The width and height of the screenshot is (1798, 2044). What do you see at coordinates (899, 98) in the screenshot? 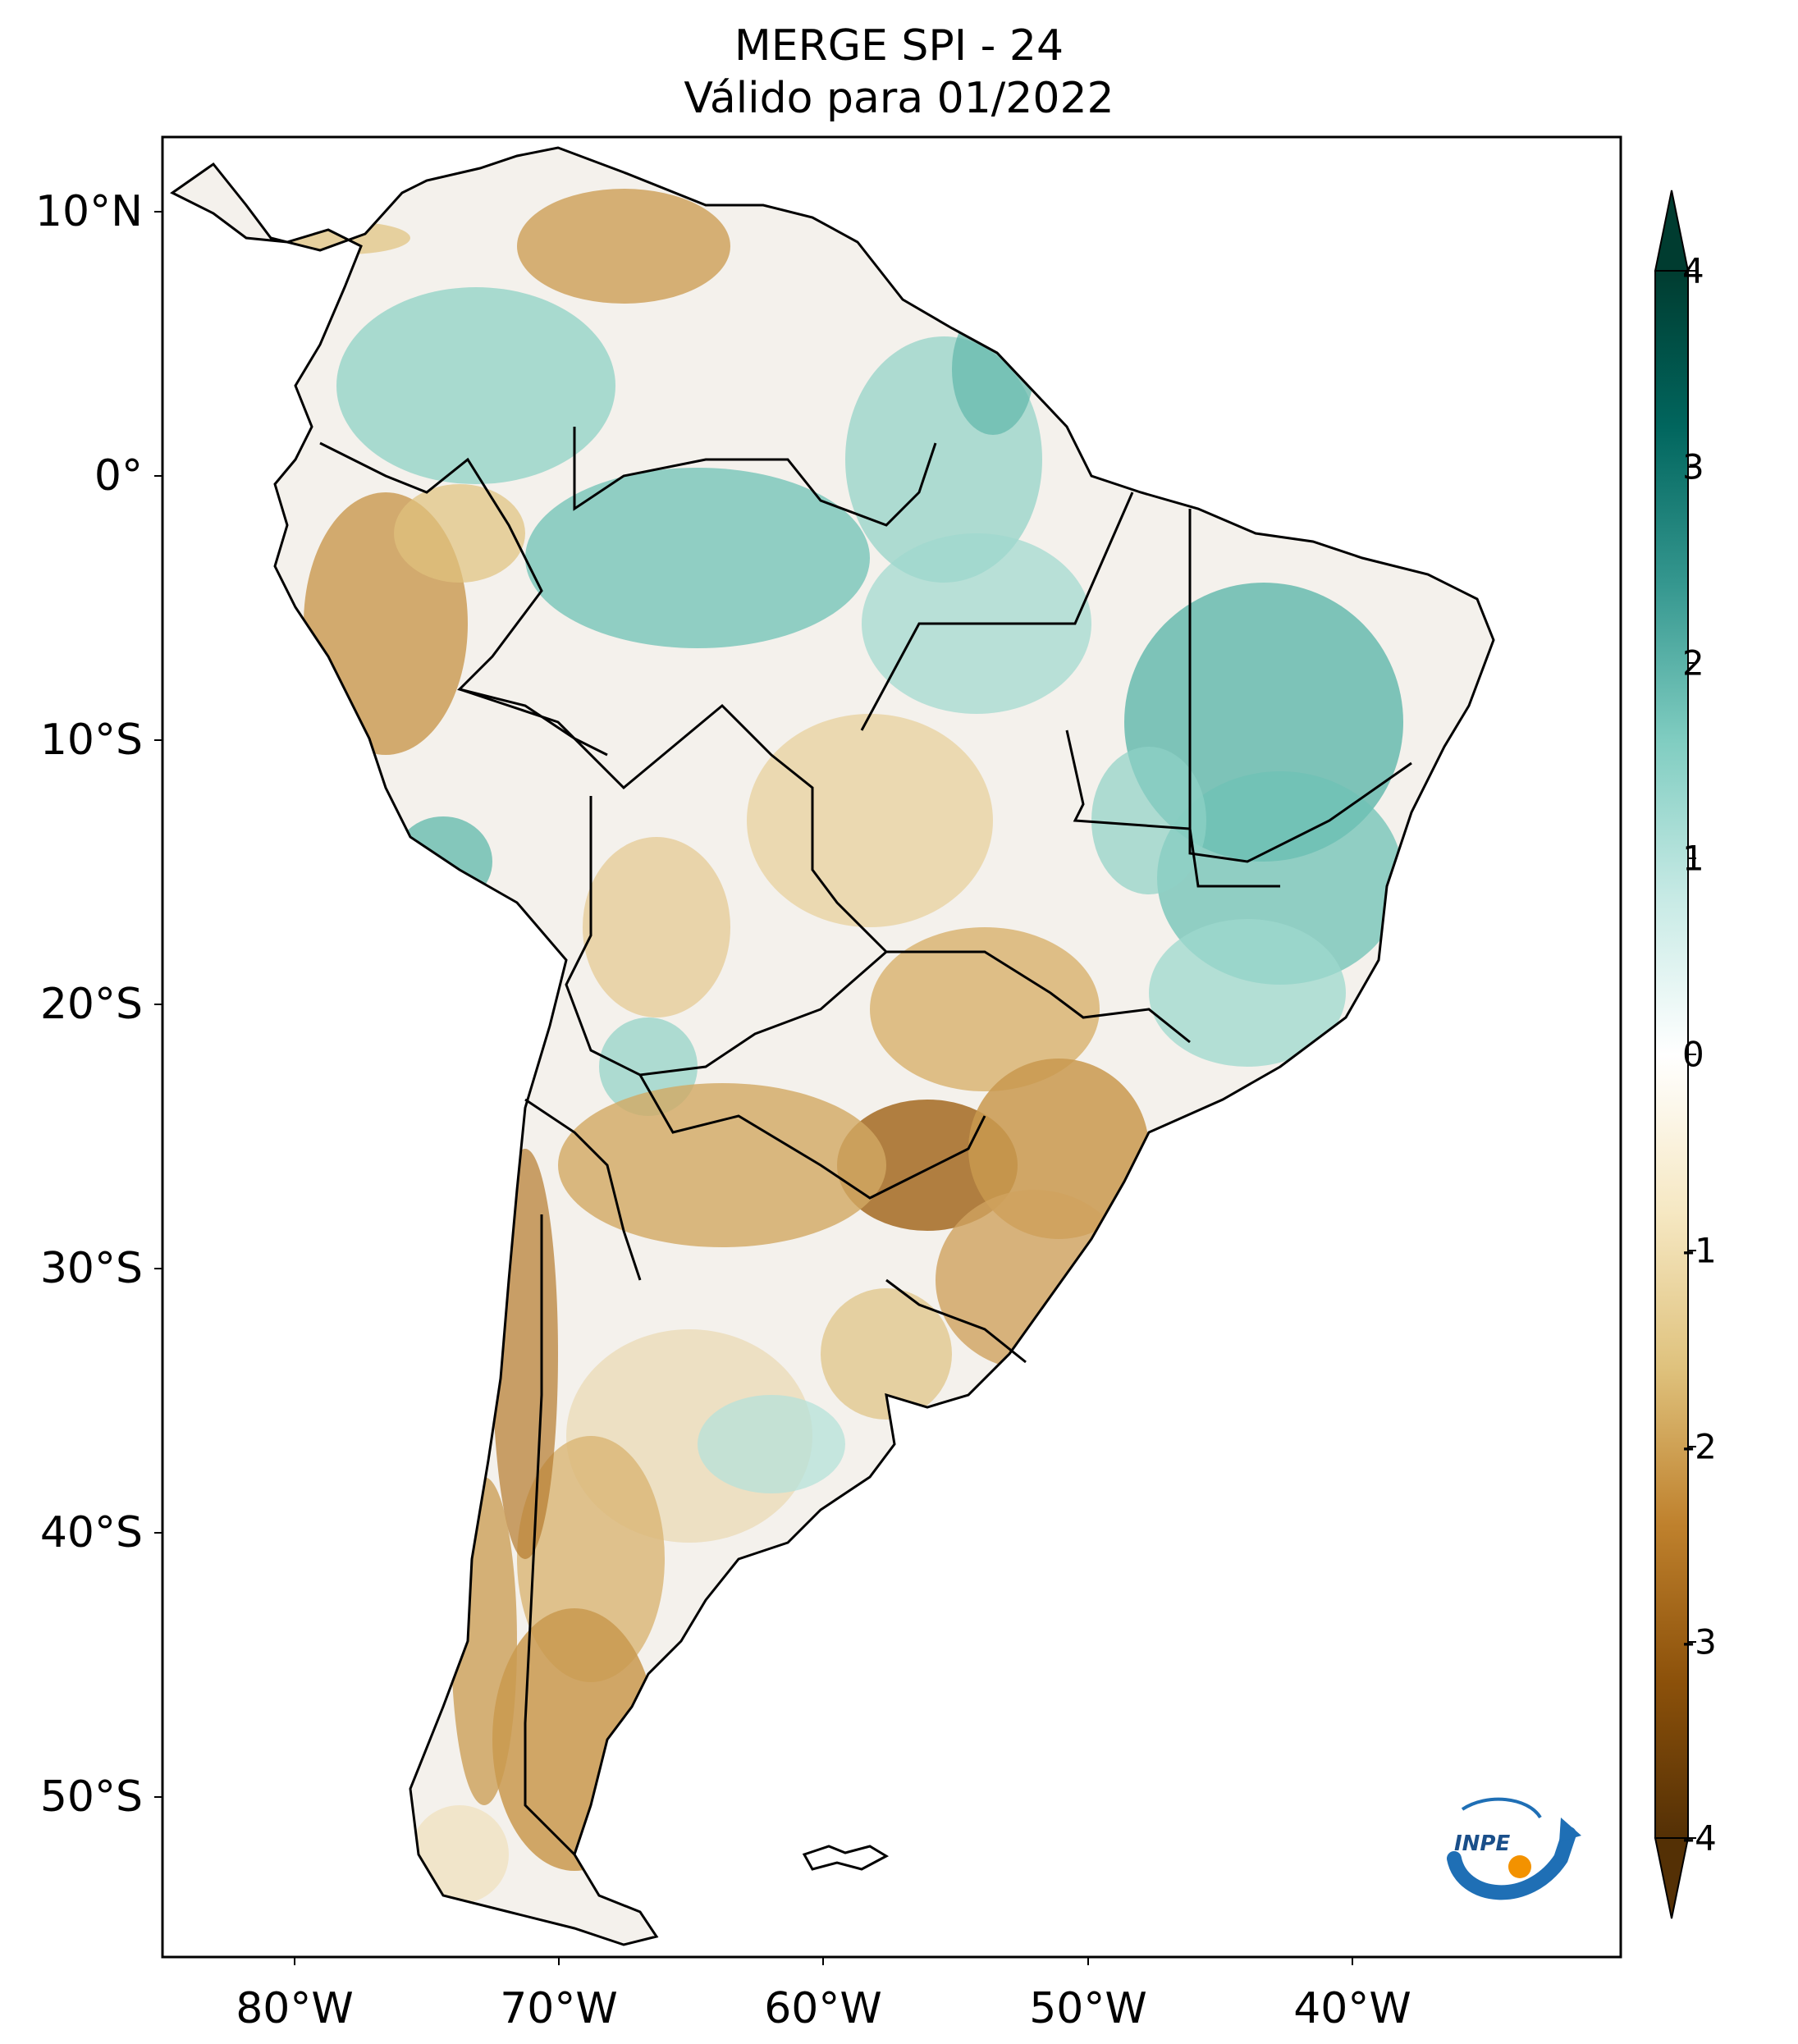
I see `chart-subtitle: Válido para 01/2022` at bounding box center [899, 98].